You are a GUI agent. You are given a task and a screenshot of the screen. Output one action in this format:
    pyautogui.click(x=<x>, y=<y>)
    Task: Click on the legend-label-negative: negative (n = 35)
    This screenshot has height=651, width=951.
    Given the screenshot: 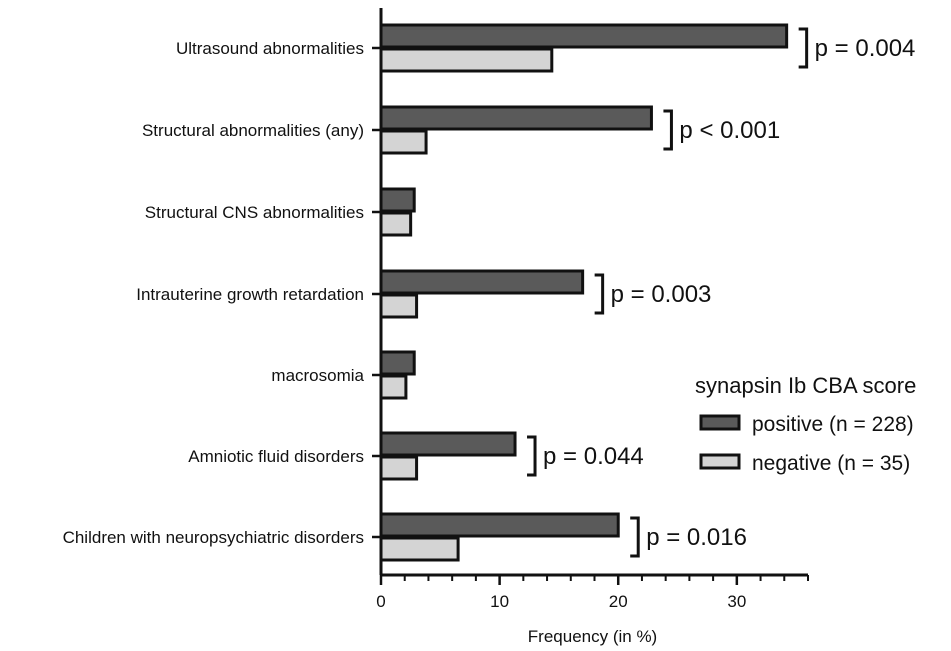 What is the action you would take?
    pyautogui.click(x=831, y=463)
    